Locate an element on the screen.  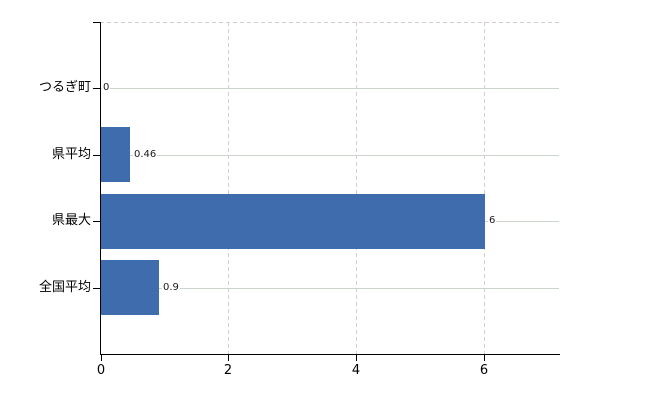
category-label: 全国平均 is located at coordinates (64, 287).